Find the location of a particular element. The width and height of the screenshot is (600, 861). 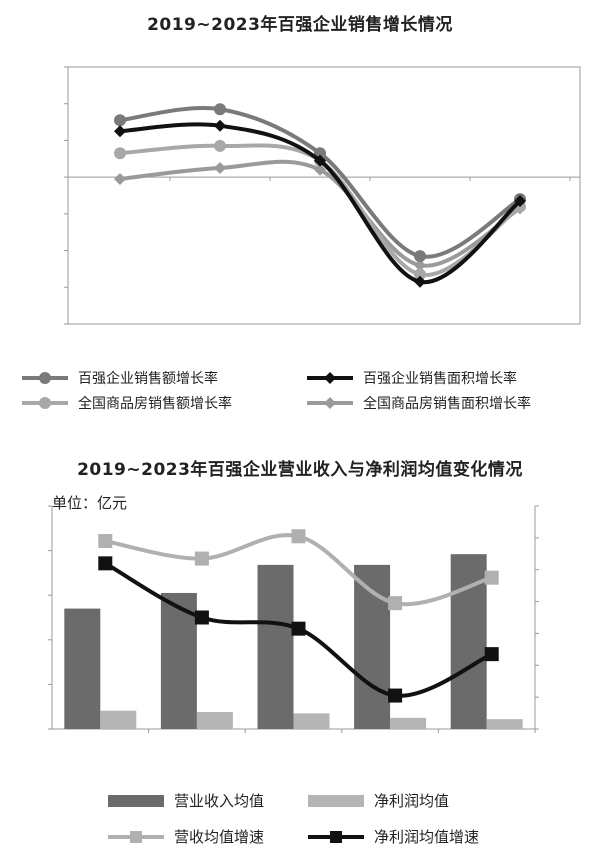

legend-item: 营业收入均值 is located at coordinates (186, 800).